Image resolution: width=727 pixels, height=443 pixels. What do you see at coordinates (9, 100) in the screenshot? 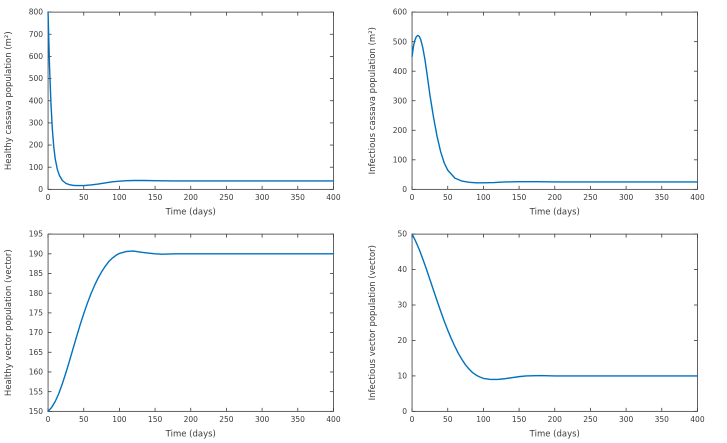
I see `y-axis-label: Healthy cassava population (m²)` at bounding box center [9, 100].